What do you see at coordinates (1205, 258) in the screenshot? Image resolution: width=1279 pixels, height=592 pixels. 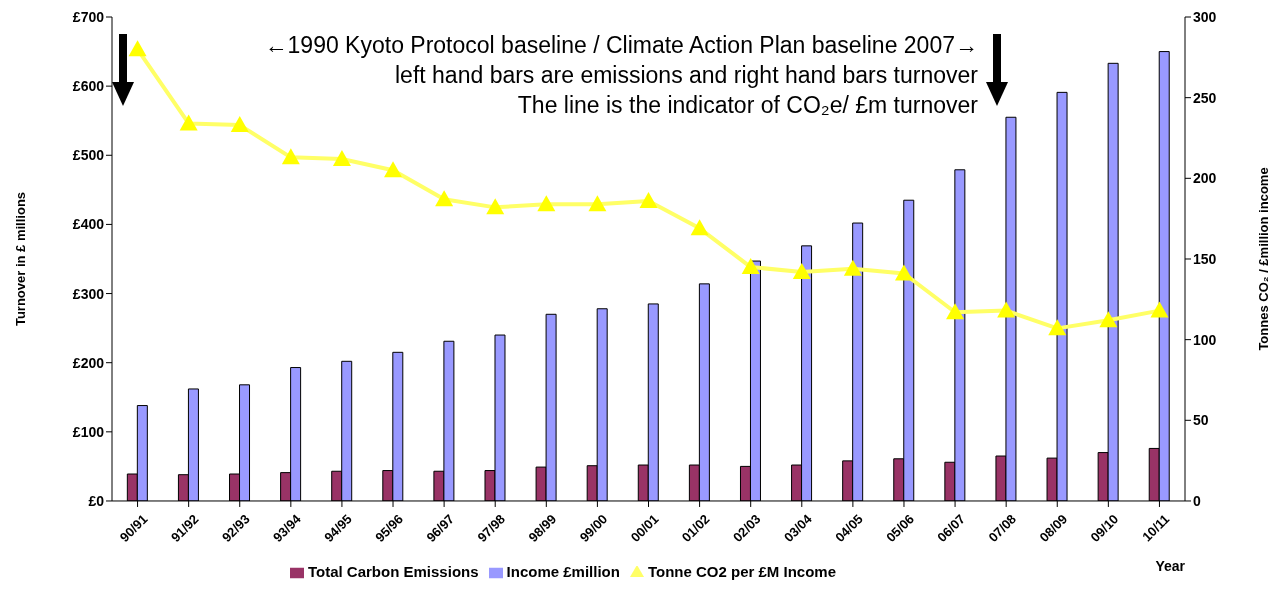 I see `y2-tick-label: 150` at bounding box center [1205, 258].